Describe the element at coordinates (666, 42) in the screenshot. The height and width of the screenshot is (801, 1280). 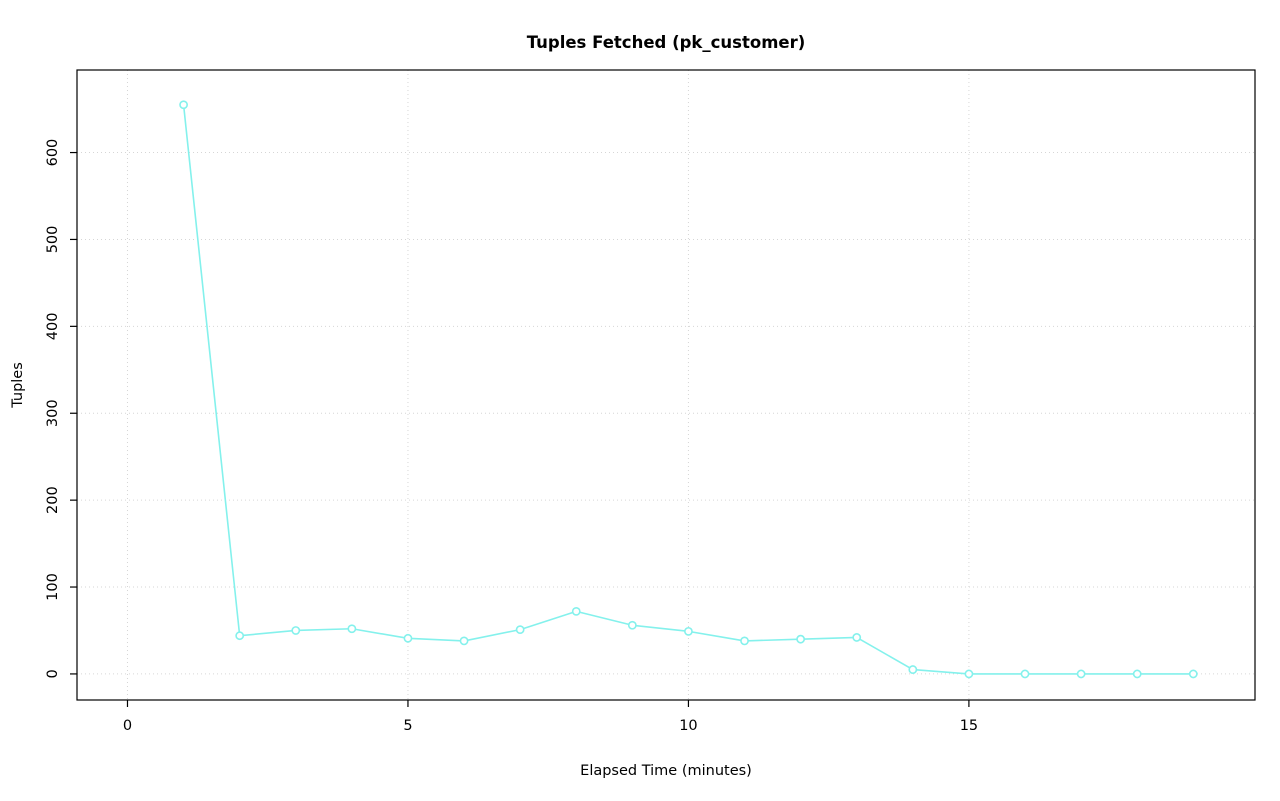
I see `chart-title: Tuples Fetched (pk_customer)` at that location.